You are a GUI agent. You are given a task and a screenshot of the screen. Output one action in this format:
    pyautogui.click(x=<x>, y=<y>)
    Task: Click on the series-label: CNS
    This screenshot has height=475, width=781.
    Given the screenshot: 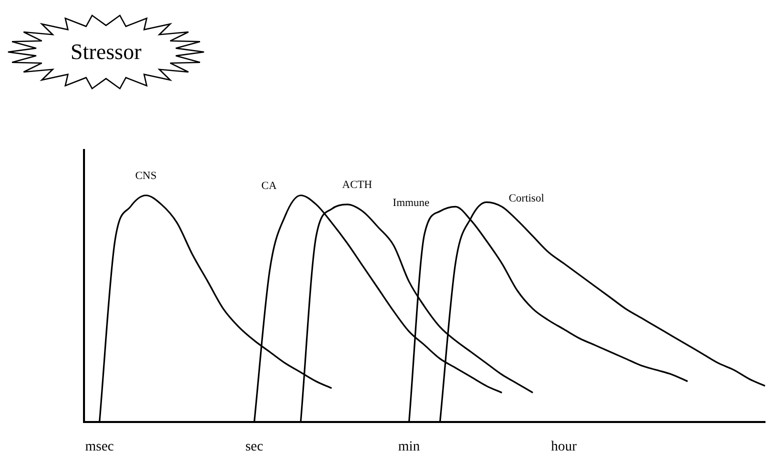 What is the action you would take?
    pyautogui.click(x=146, y=176)
    